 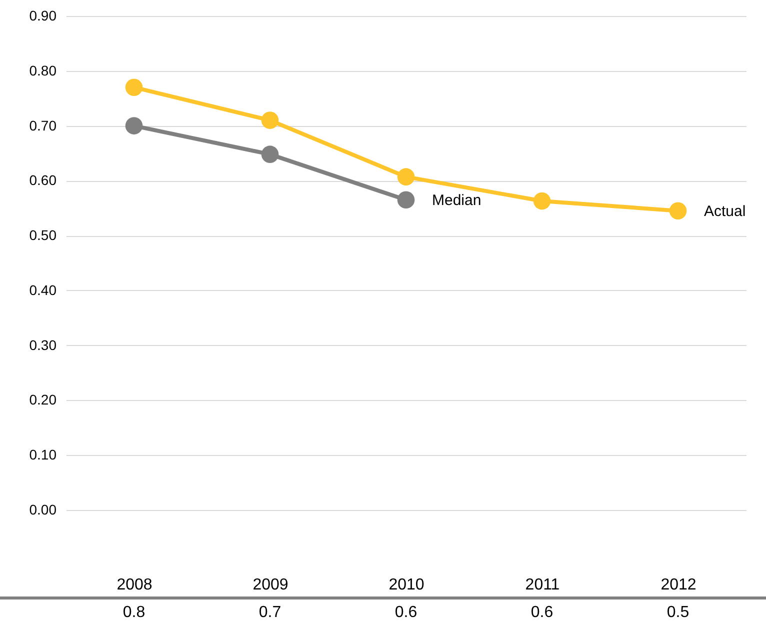 What do you see at coordinates (43, 510) in the screenshot?
I see `y-tick-label: 0.00` at bounding box center [43, 510].